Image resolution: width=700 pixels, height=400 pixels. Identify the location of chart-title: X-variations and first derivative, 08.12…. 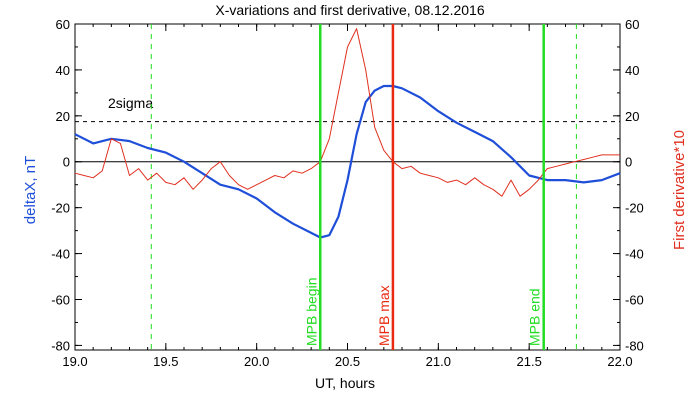
(349, 10).